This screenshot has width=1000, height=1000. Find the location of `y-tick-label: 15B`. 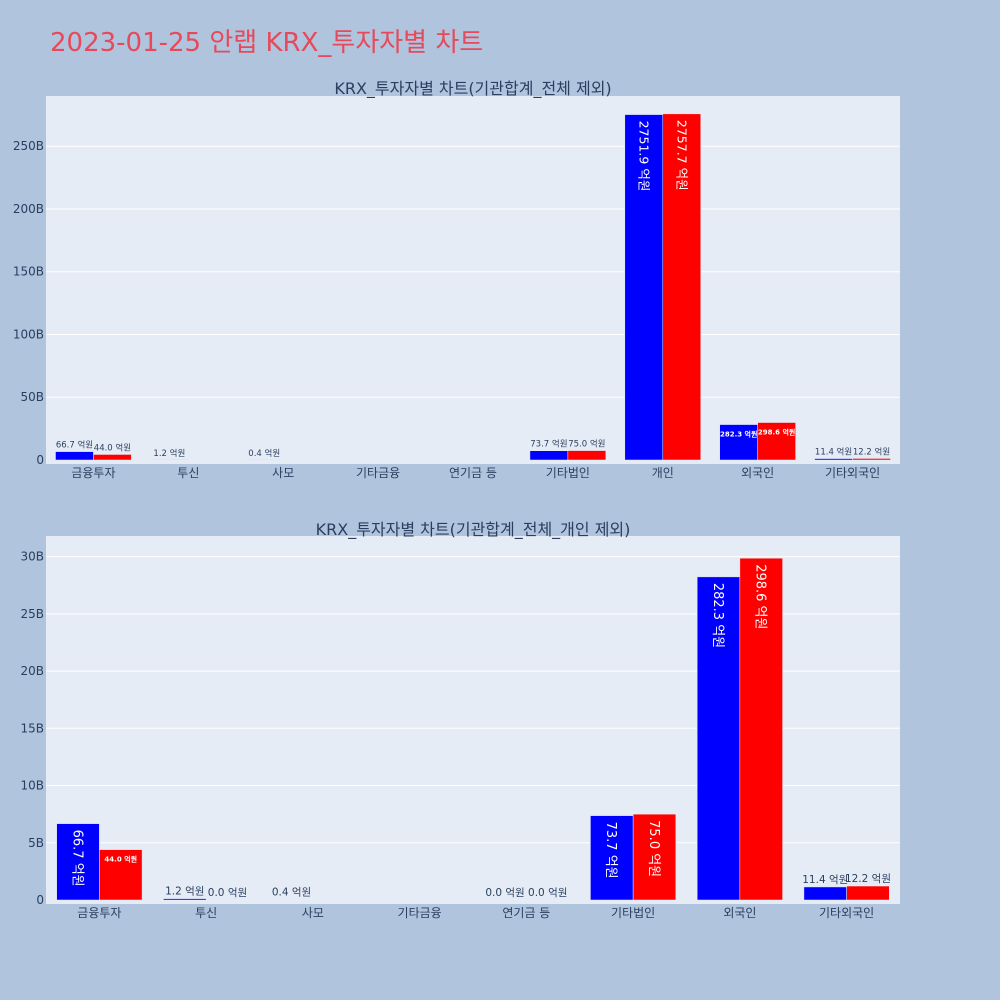

y-tick-label: 15B is located at coordinates (32, 728).